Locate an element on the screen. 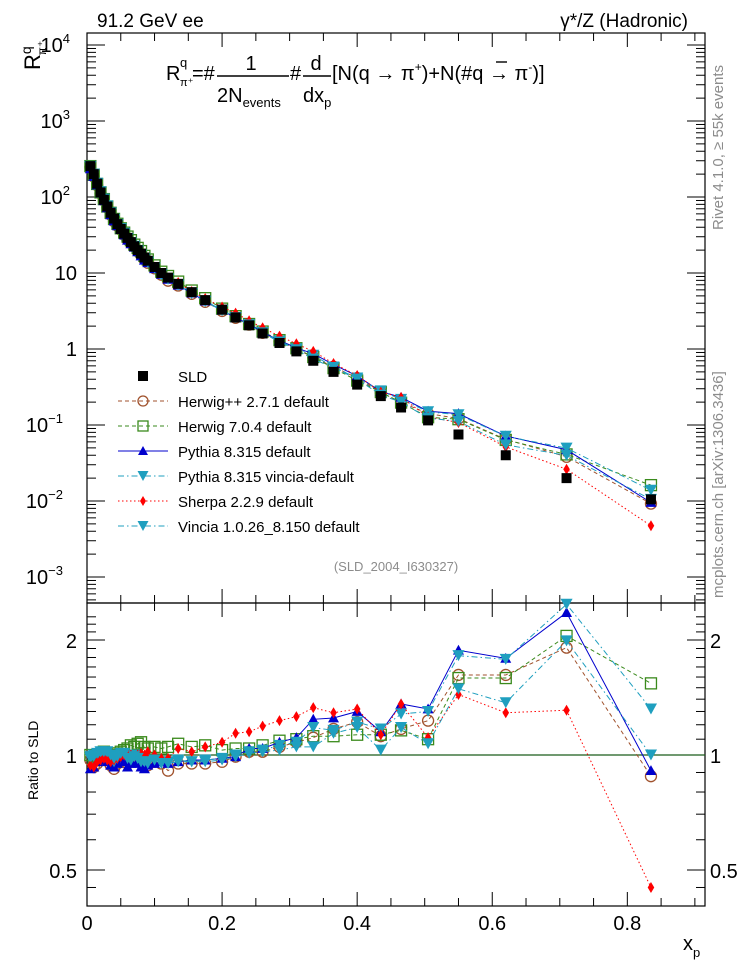  y-tick-label: 10⁻² is located at coordinates (44, 500).